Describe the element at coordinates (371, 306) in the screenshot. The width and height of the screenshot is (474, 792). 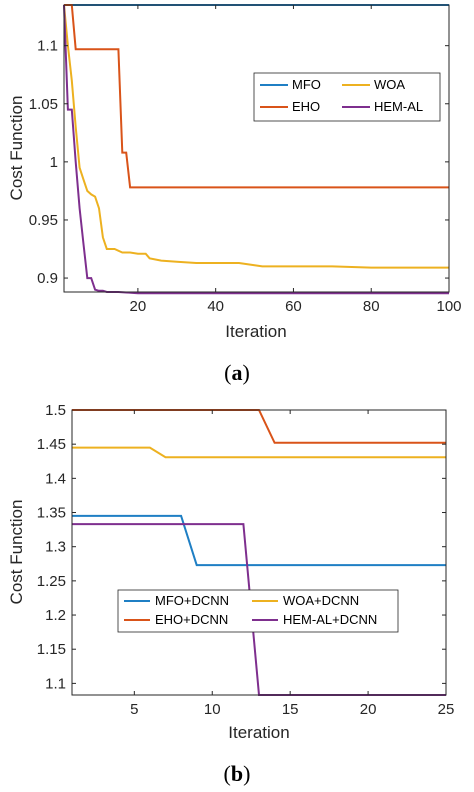
I see `x-tick-label: 80` at that location.